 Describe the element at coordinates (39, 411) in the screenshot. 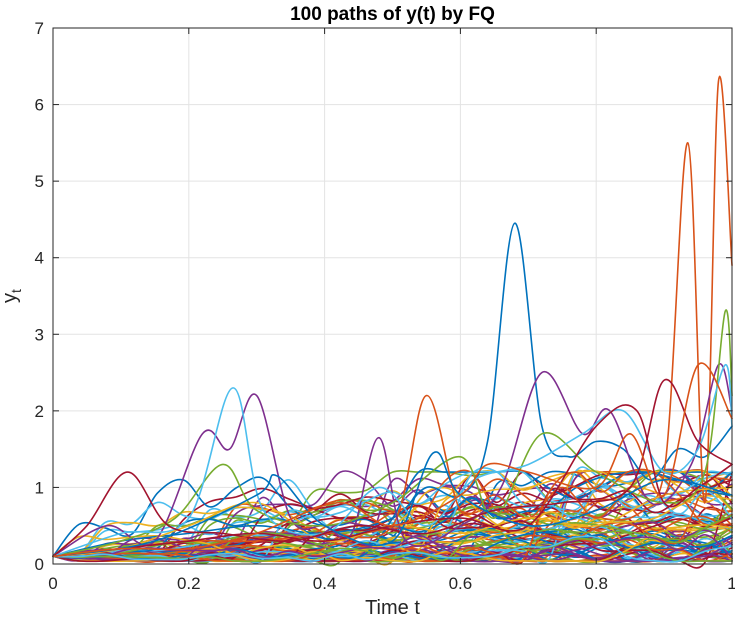

I see `y-tick-label: 2` at that location.